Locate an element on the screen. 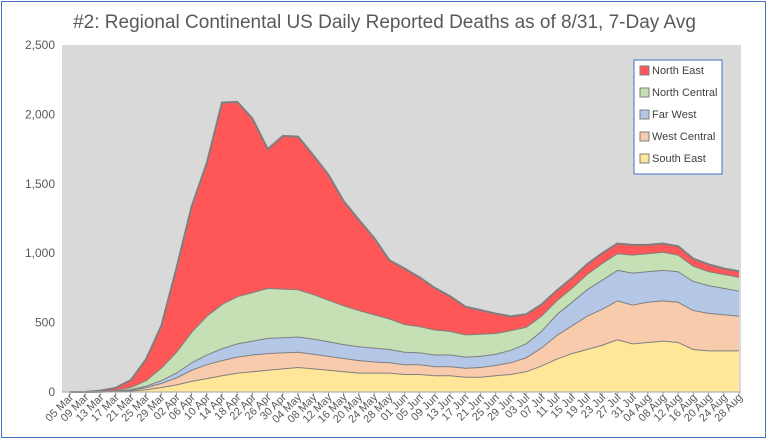 This screenshot has height=441, width=769. legend-label: West Central is located at coordinates (683, 137).